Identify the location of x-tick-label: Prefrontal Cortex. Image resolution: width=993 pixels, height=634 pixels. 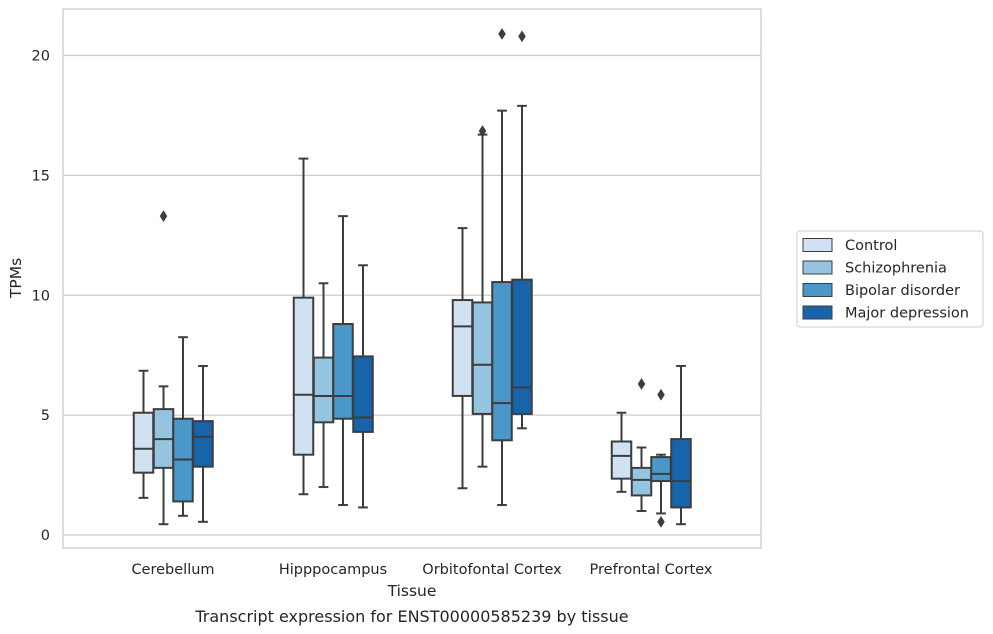
(651, 570).